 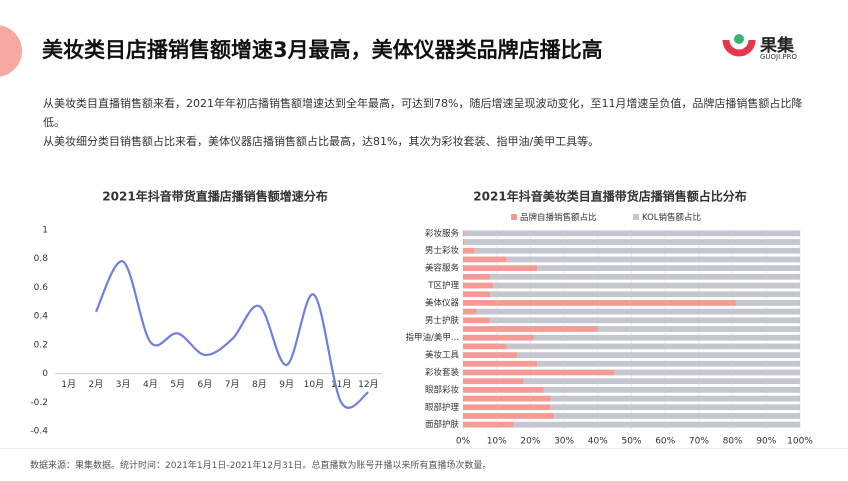 What do you see at coordinates (442, 424) in the screenshot?
I see `y-tick-label: 面部护肤` at bounding box center [442, 424].